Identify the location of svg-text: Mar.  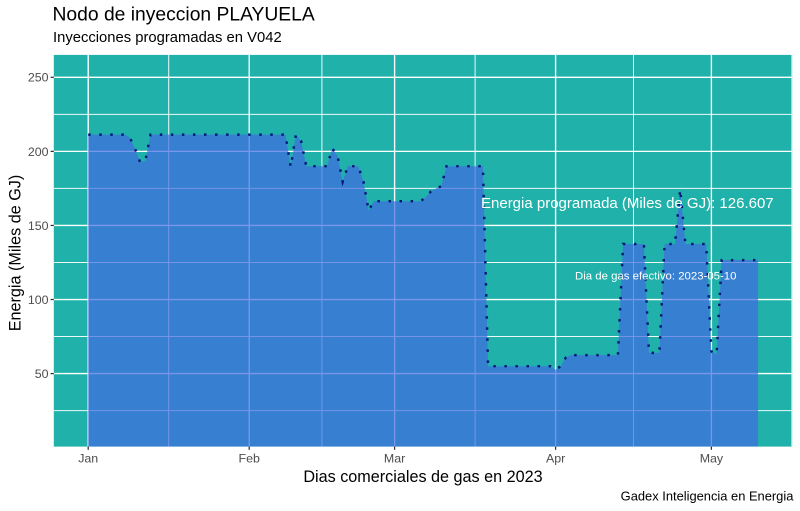
(394, 458).